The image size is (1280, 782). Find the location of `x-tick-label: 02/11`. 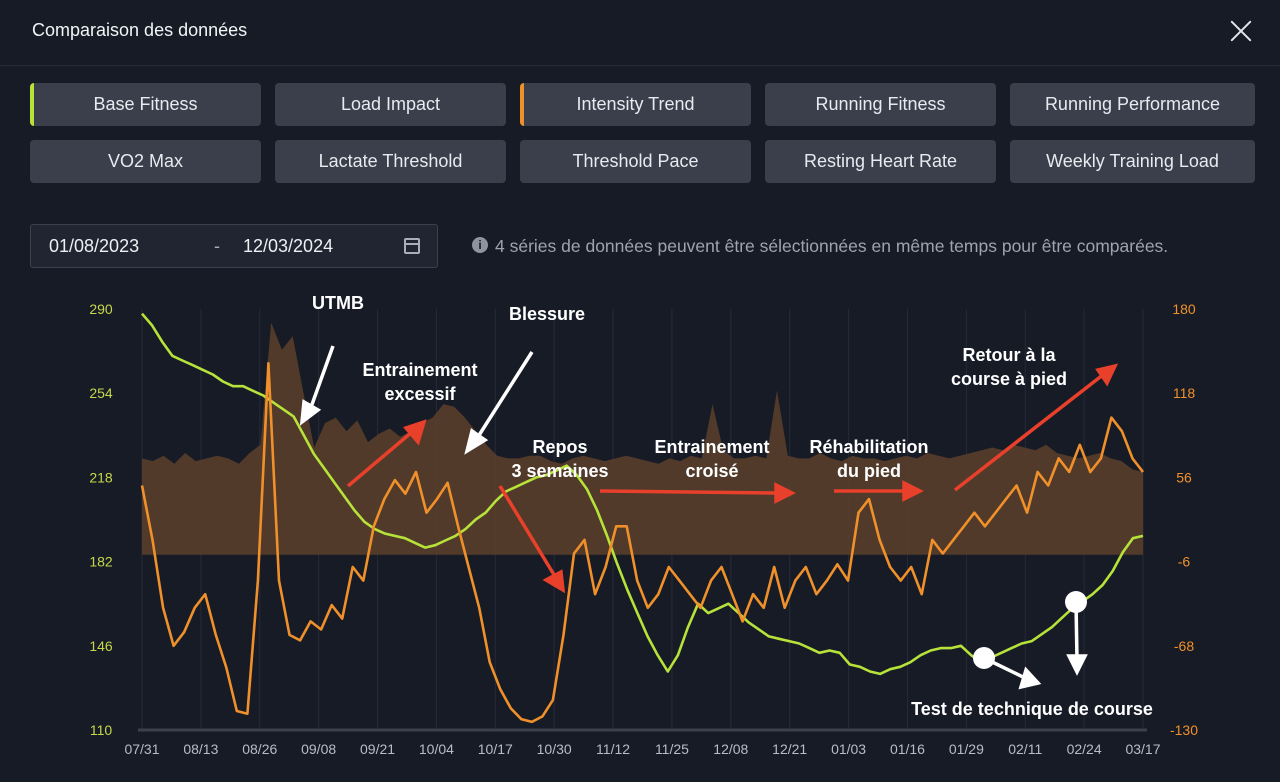

x-tick-label: 02/11 is located at coordinates (1025, 749).